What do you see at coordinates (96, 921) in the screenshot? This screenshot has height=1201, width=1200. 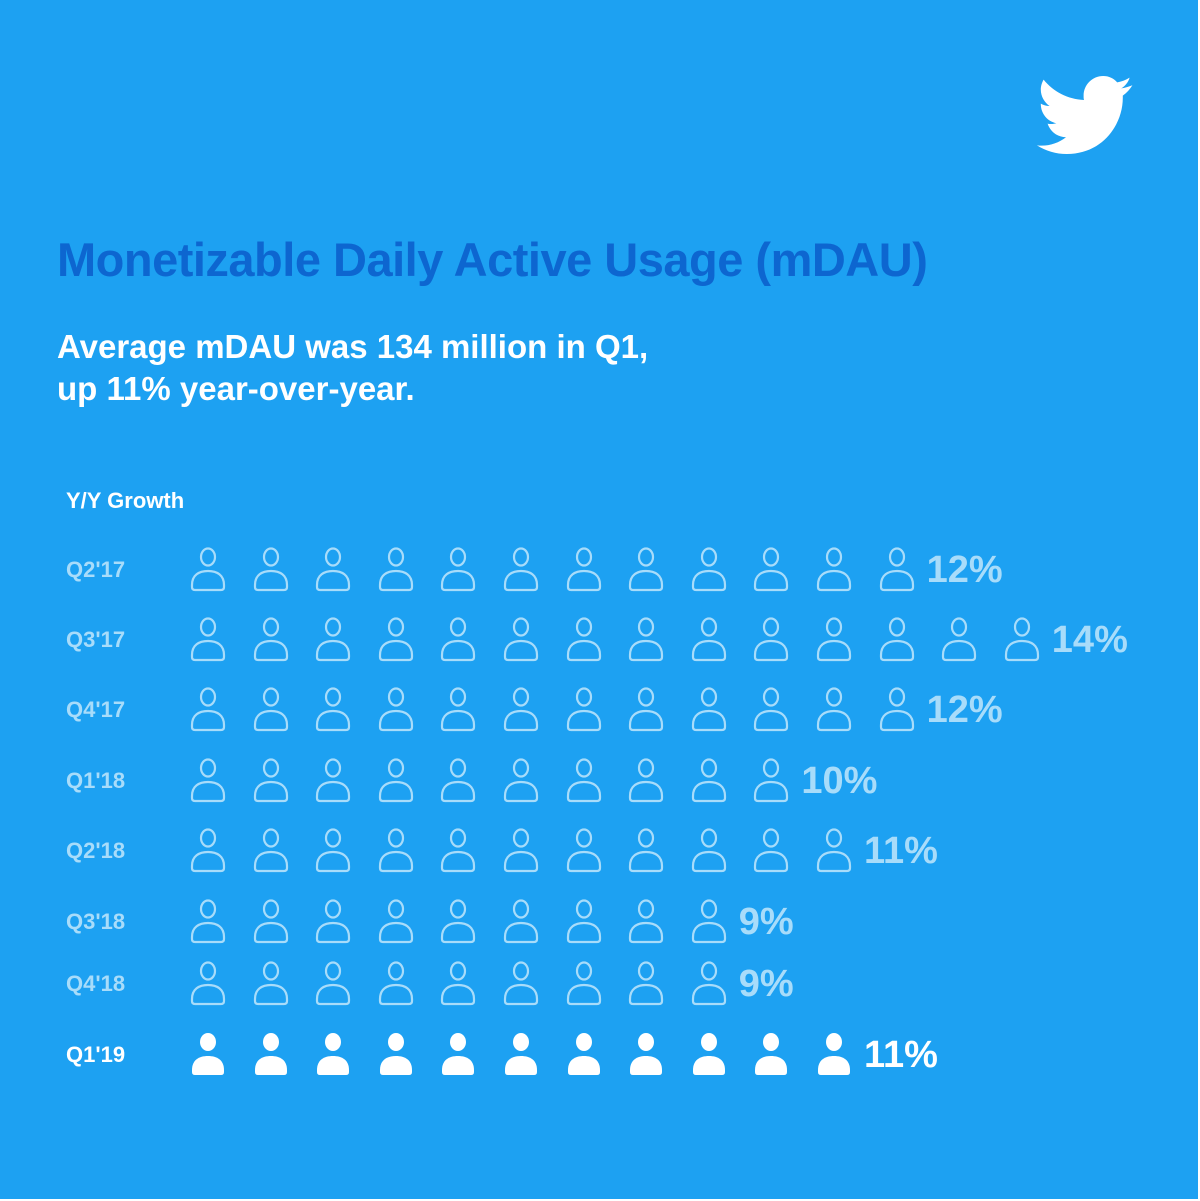 I see `category-label: Q3'18` at bounding box center [96, 921].